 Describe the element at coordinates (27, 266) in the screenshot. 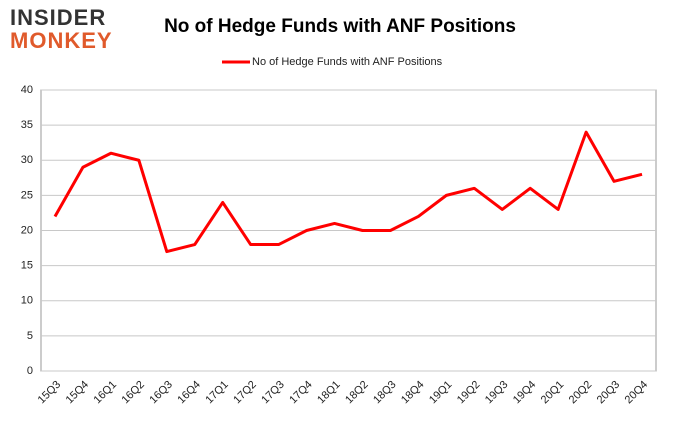

I see `y-tick-label: 15` at that location.